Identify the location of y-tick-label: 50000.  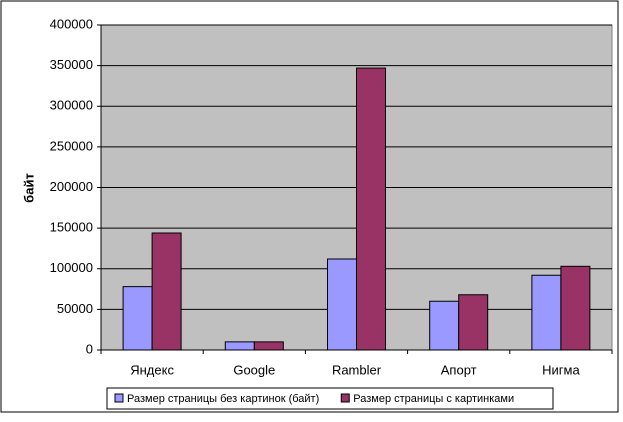
(75, 308).